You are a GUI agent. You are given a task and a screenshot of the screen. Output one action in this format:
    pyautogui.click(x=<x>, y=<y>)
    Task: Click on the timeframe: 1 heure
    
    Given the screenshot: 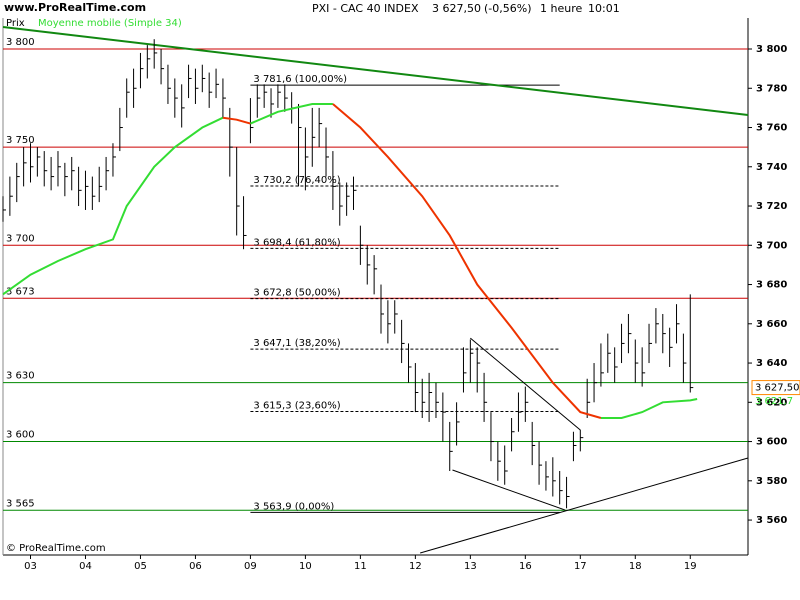 What is the action you would take?
    pyautogui.click(x=561, y=8)
    